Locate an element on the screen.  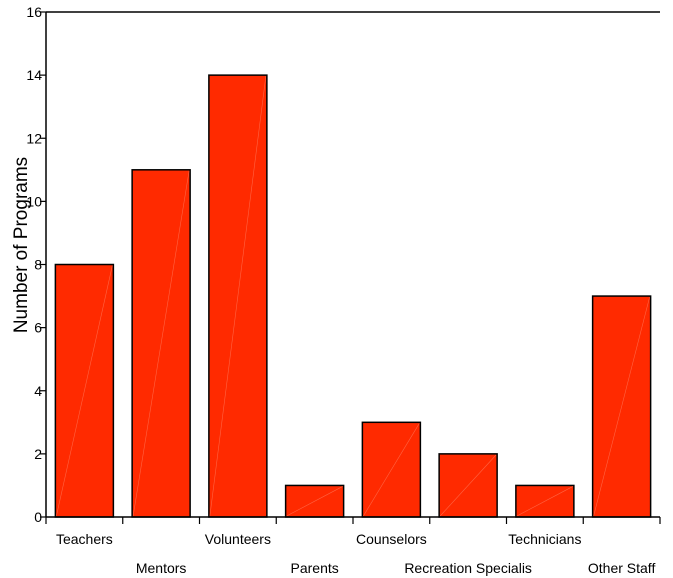
x-category-label: Mentors is located at coordinates (161, 568).